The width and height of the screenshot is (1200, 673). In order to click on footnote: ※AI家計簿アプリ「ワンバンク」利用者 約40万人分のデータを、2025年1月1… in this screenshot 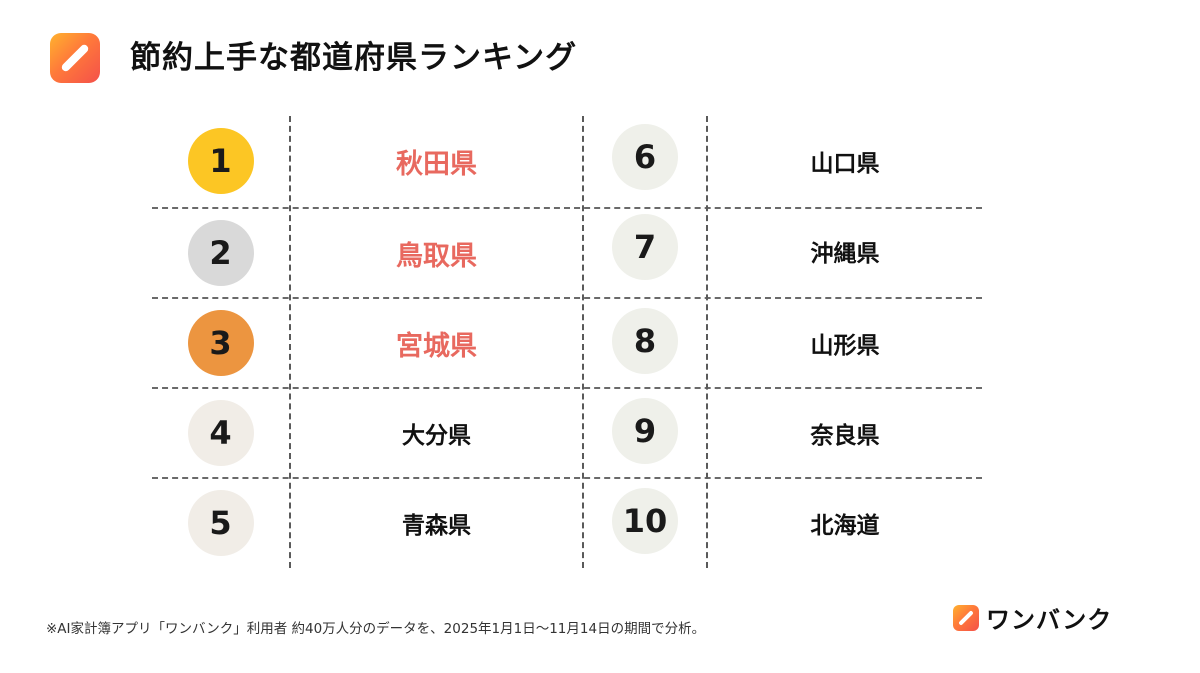, I will do `click(376, 629)`.